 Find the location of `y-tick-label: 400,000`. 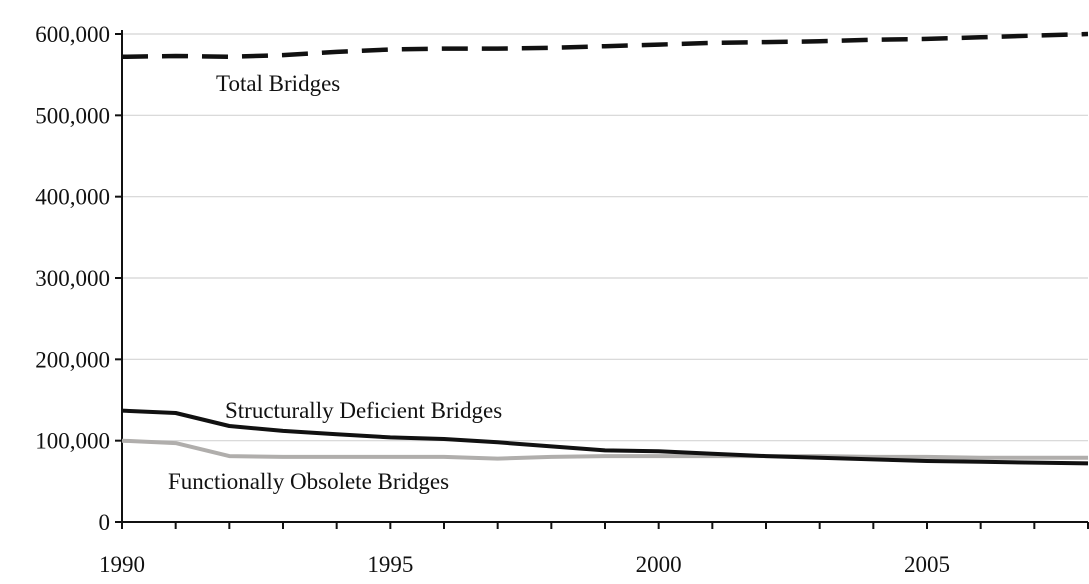

y-tick-label: 400,000 is located at coordinates (72, 197).